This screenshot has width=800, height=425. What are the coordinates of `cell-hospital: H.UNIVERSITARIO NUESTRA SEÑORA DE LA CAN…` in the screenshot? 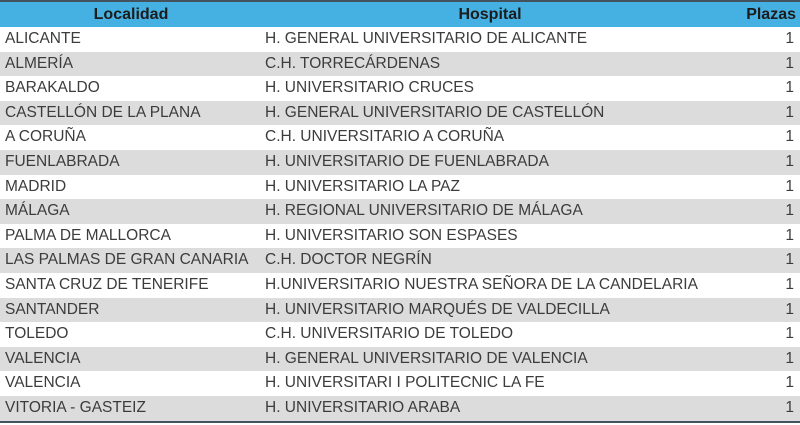 It's located at (481, 284).